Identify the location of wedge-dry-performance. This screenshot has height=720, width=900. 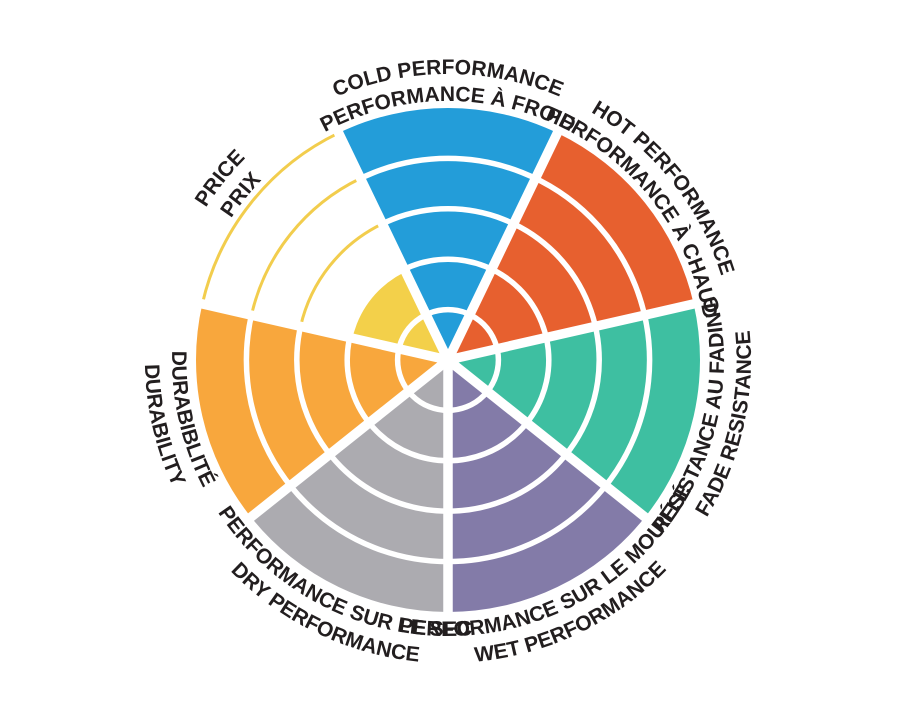
(349, 487).